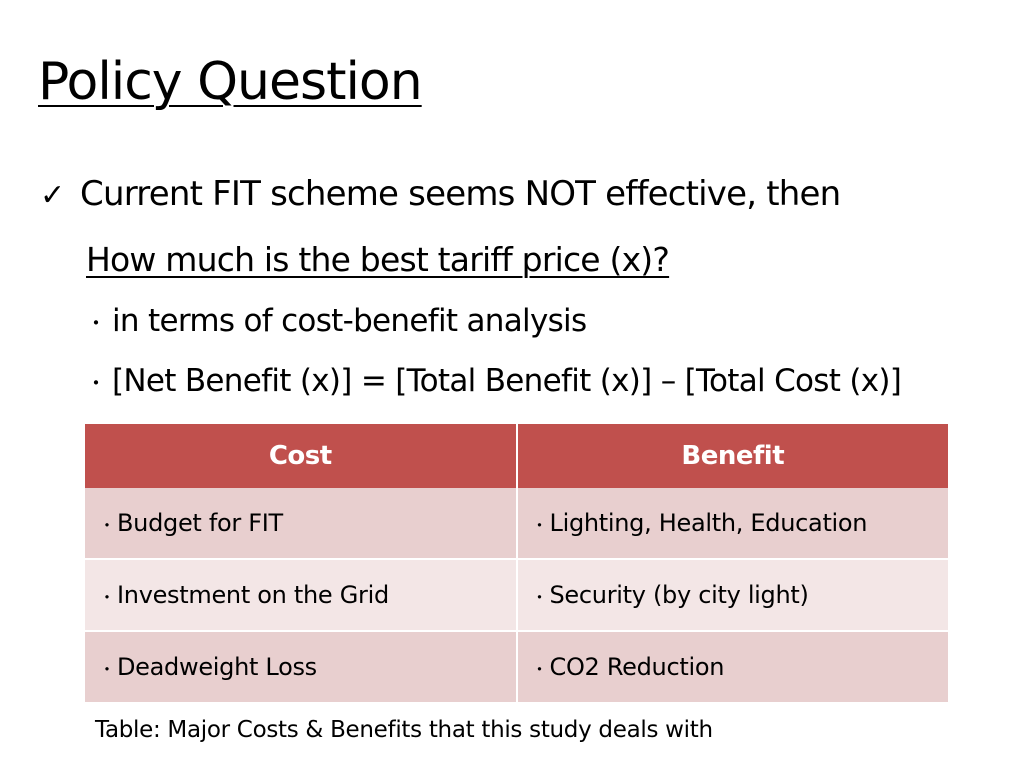  What do you see at coordinates (230, 82) in the screenshot?
I see `slide-title: Policy Question` at bounding box center [230, 82].